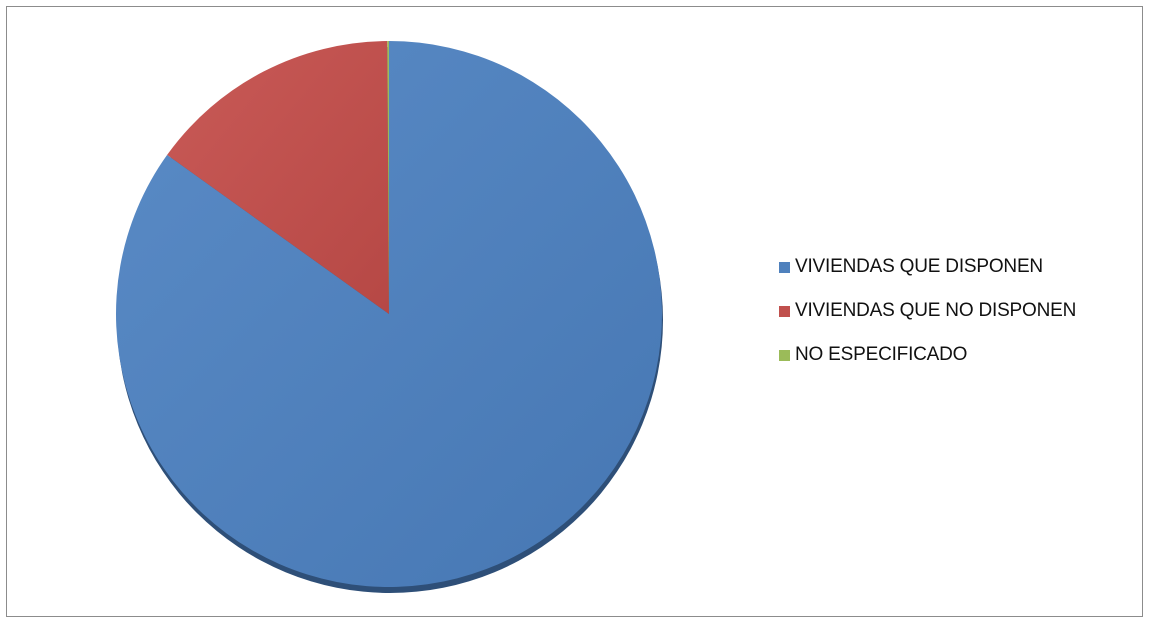 This screenshot has width=1150, height=619. What do you see at coordinates (784, 267) in the screenshot?
I see `legend-swatch-blue` at bounding box center [784, 267].